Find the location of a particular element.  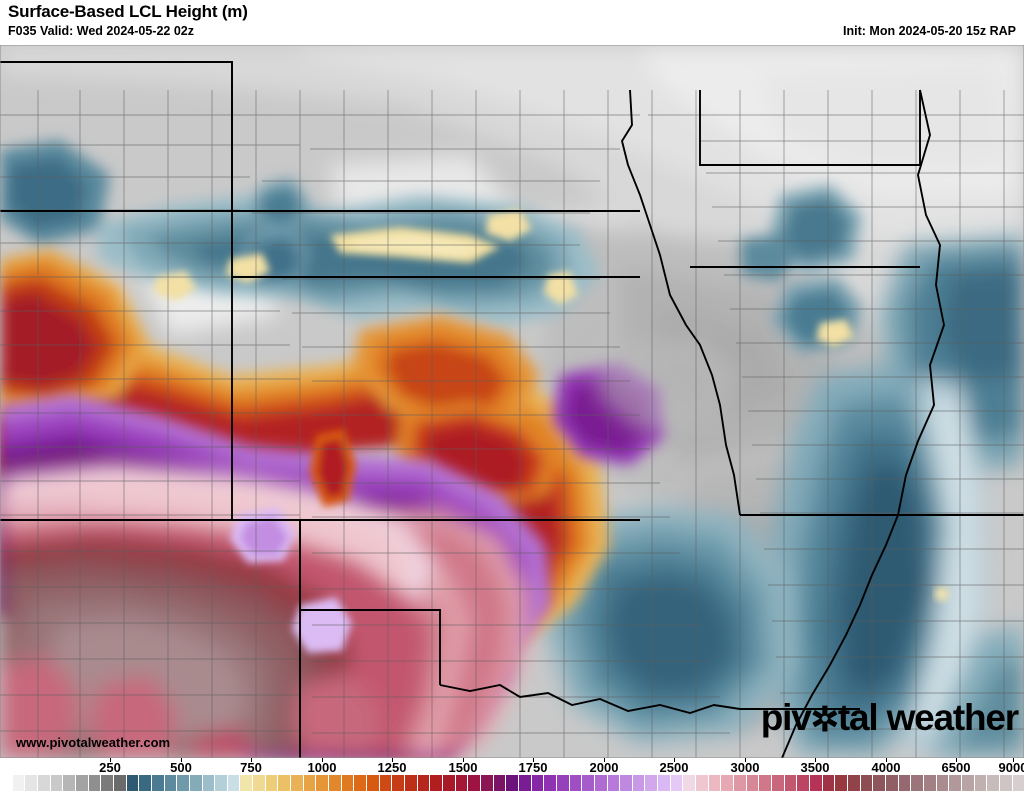

colorbar-ticks is located at coordinates (512, 760).